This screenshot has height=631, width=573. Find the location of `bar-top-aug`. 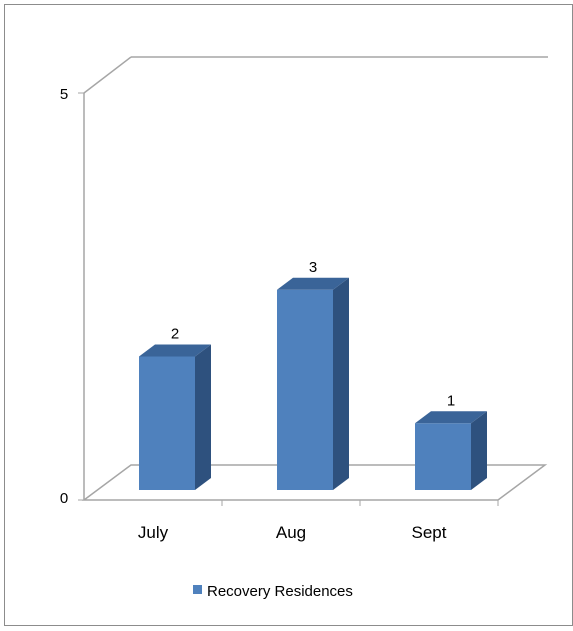

bar-top-aug is located at coordinates (313, 283).